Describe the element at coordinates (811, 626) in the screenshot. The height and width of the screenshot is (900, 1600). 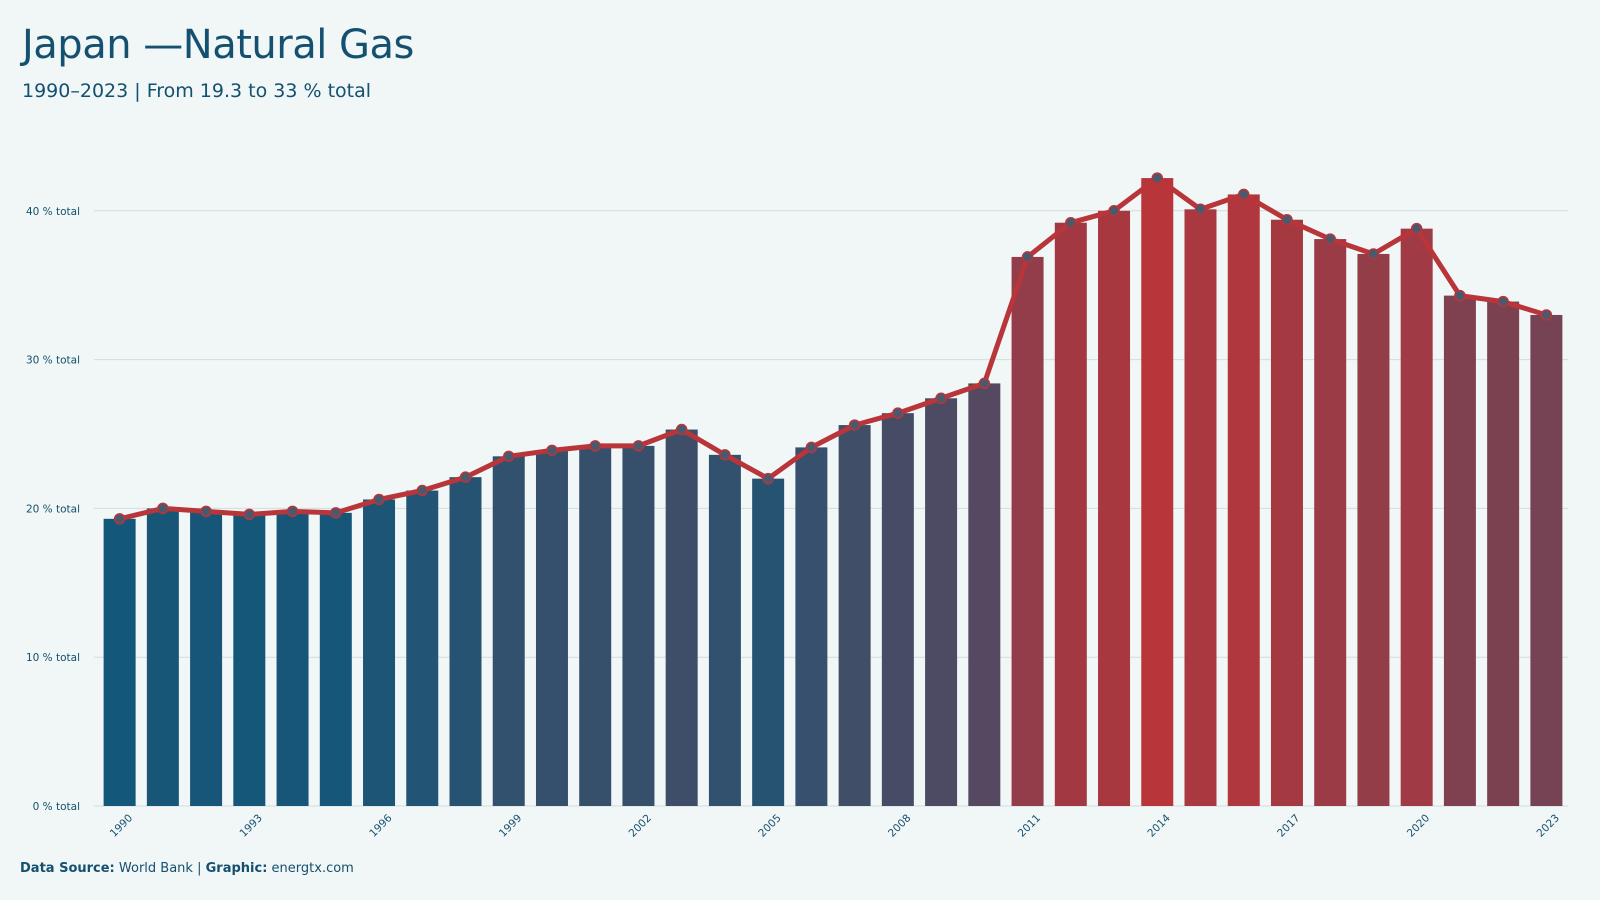
I see `bar-2006` at that location.